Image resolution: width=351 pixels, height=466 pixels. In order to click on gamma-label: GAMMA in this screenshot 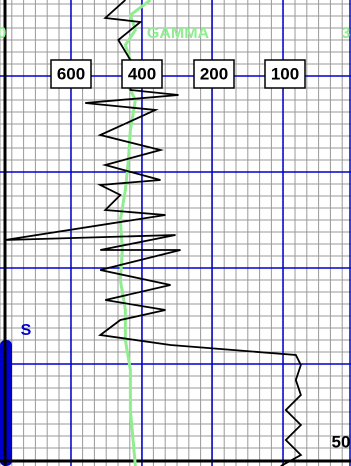, I will do `click(178, 33)`.